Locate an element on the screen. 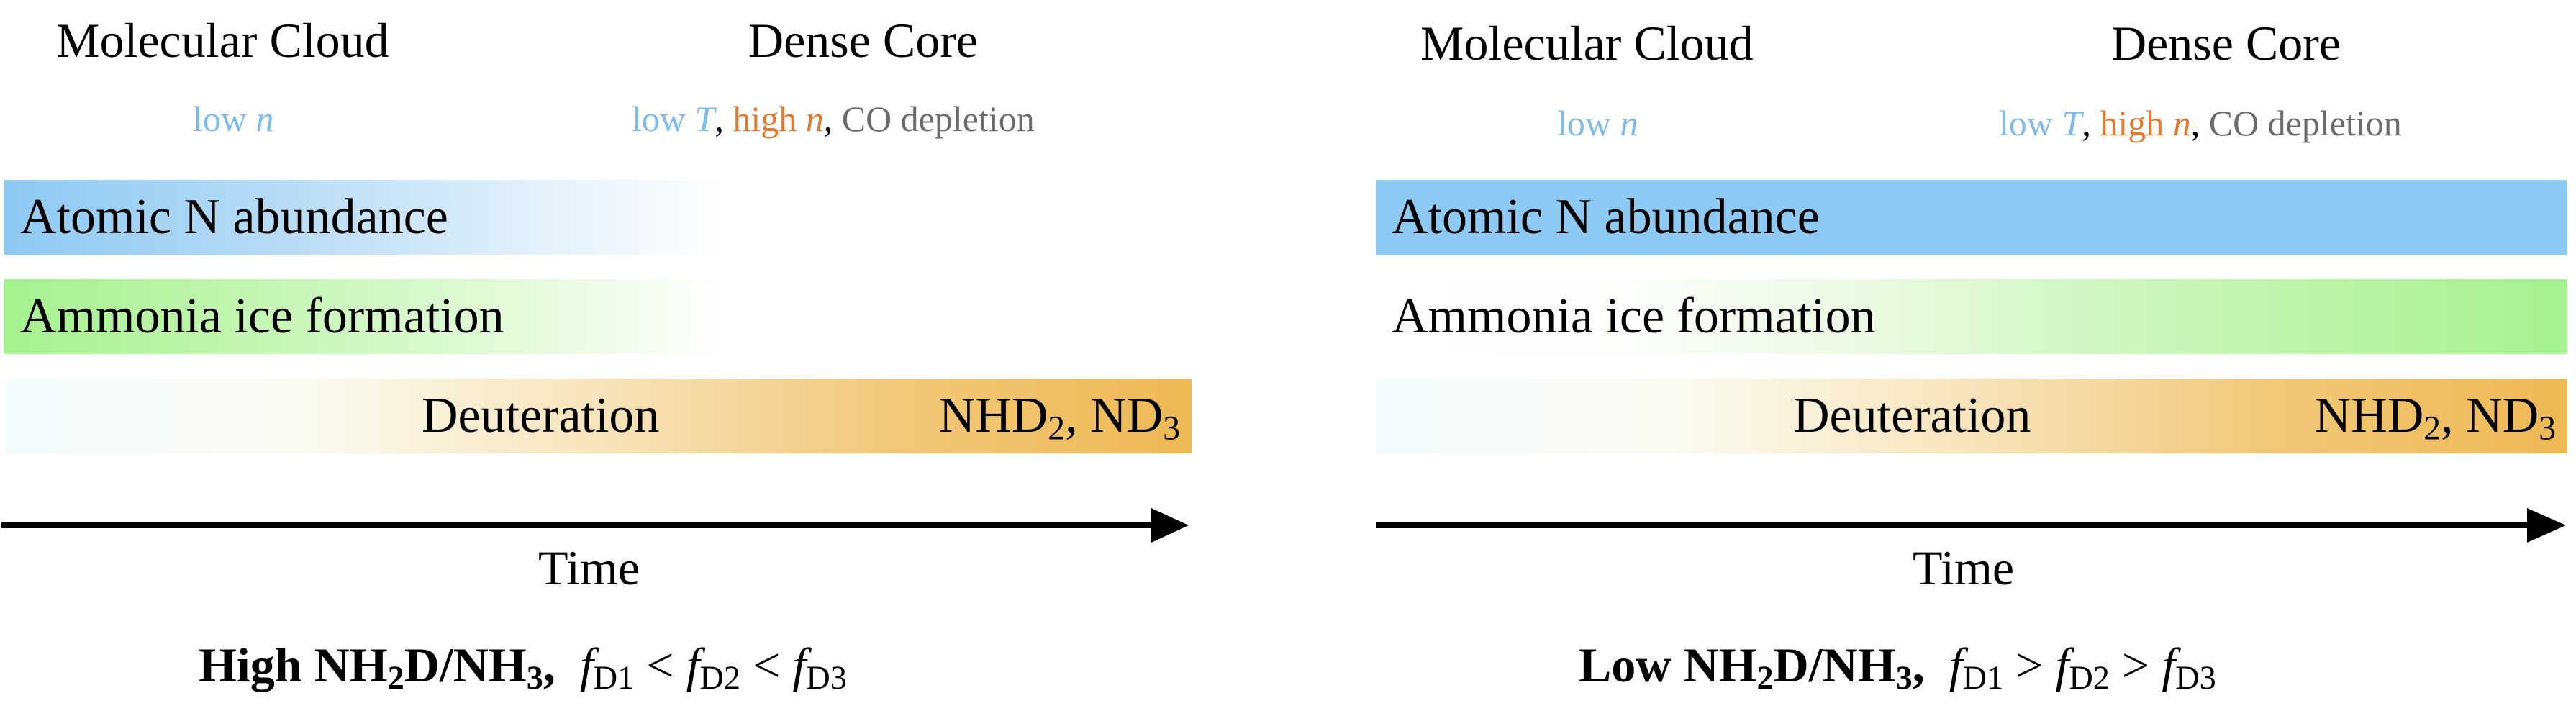  ratio-part-a: High NH is located at coordinates (293, 665).